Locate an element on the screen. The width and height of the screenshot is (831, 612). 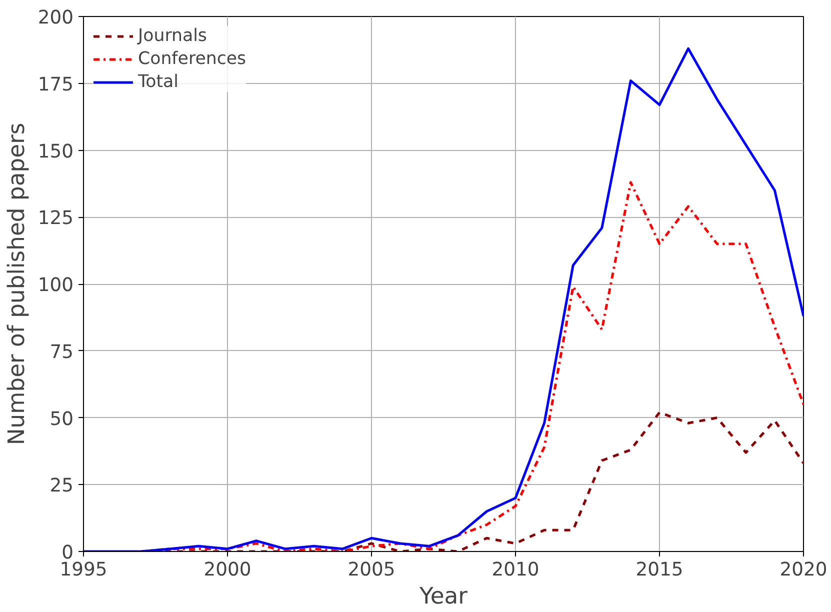
legend-label: Total is located at coordinates (158, 82).